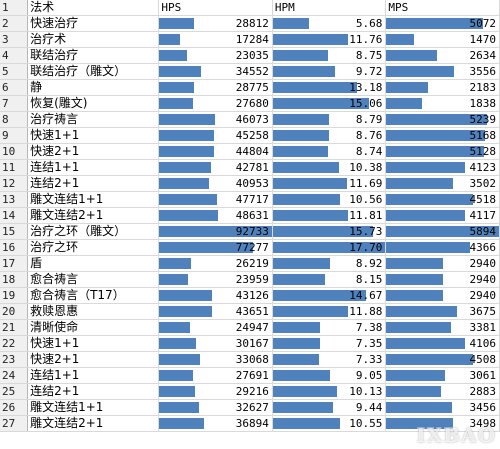 Image resolution: width=500 pixels, height=449 pixels. What do you see at coordinates (329, 71) in the screenshot?
I see `hpm-cell: 9.72` at bounding box center [329, 71].